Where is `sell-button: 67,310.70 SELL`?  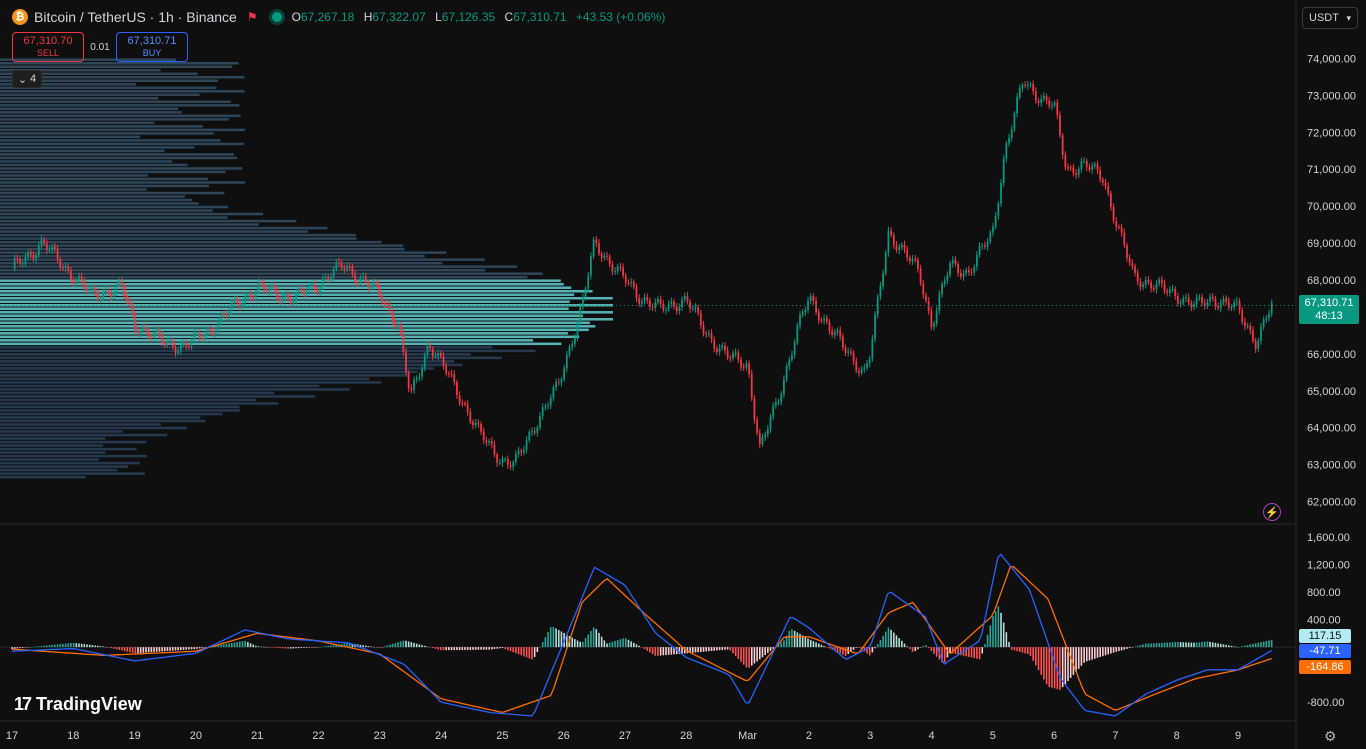 sell-button: 67,310.70 SELL is located at coordinates (48, 47).